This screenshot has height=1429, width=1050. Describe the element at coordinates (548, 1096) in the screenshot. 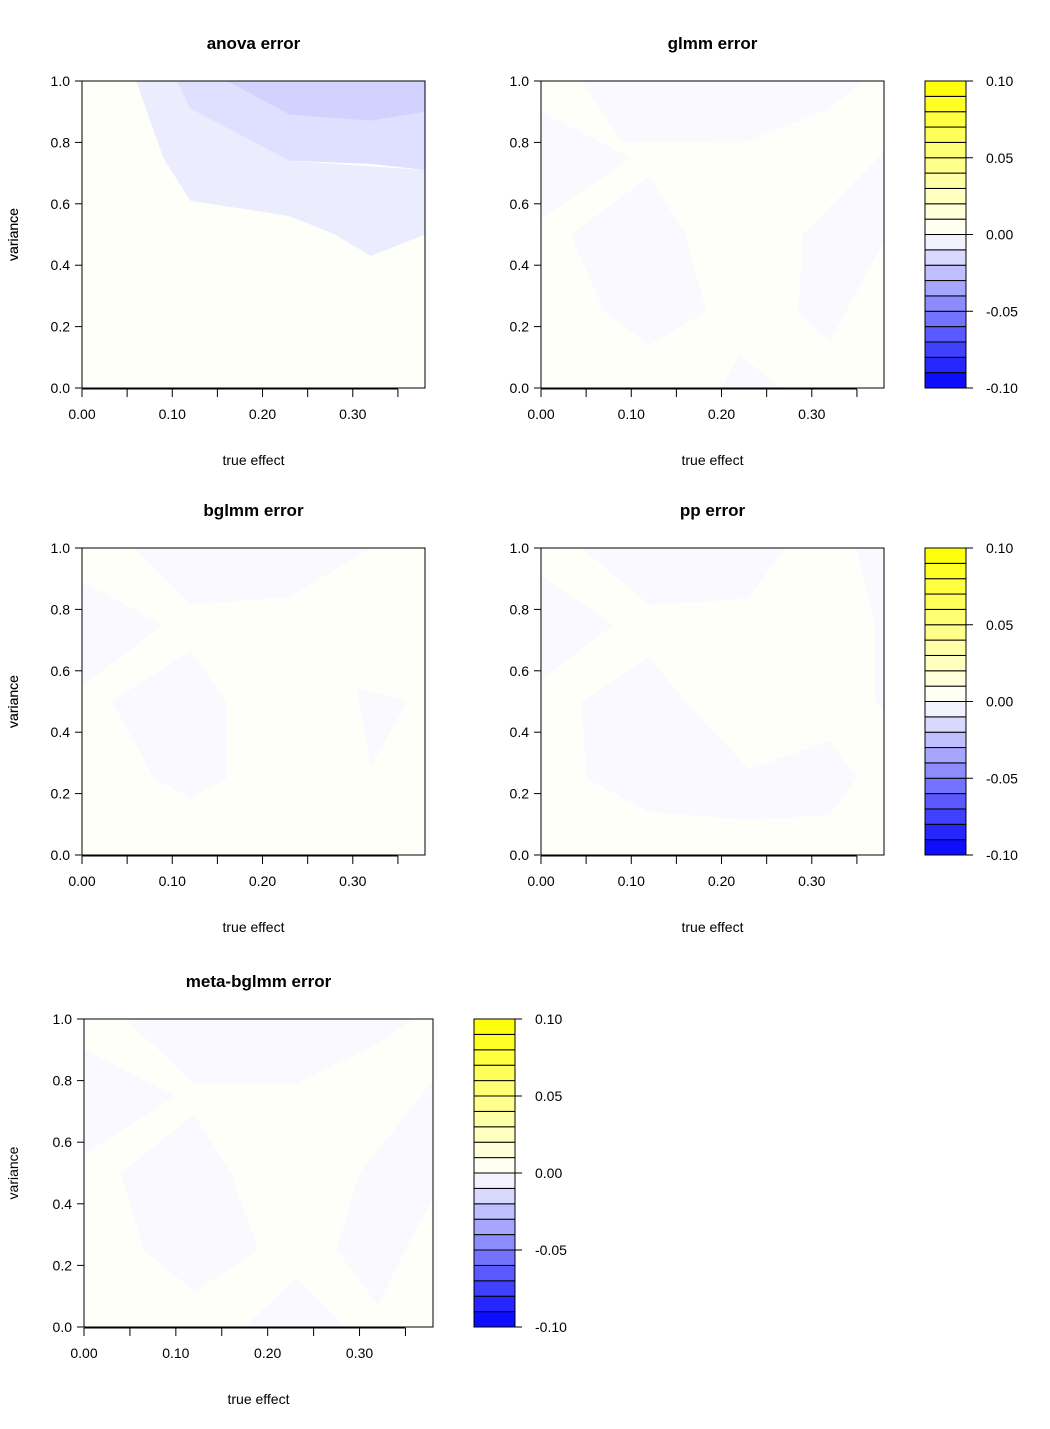

I see `color-key-label: 0.05` at that location.